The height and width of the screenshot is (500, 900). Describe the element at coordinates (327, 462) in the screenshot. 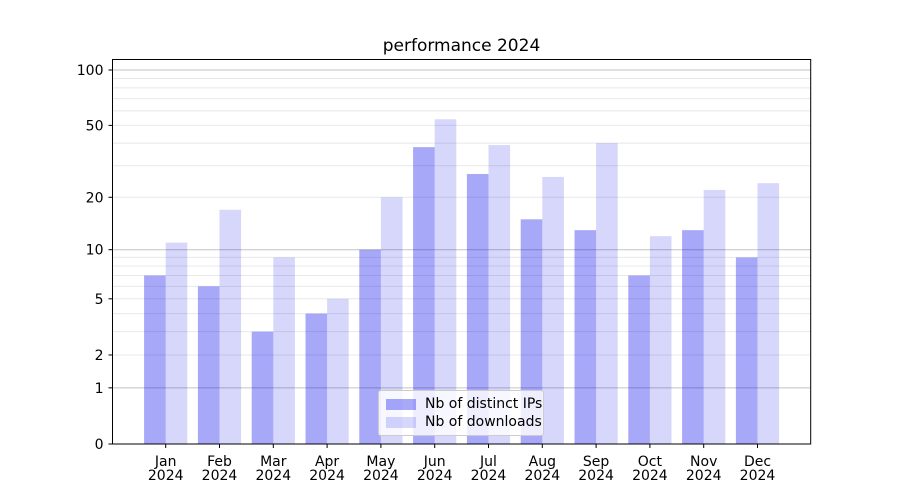

I see `x-tick-label-month: Apr` at that location.